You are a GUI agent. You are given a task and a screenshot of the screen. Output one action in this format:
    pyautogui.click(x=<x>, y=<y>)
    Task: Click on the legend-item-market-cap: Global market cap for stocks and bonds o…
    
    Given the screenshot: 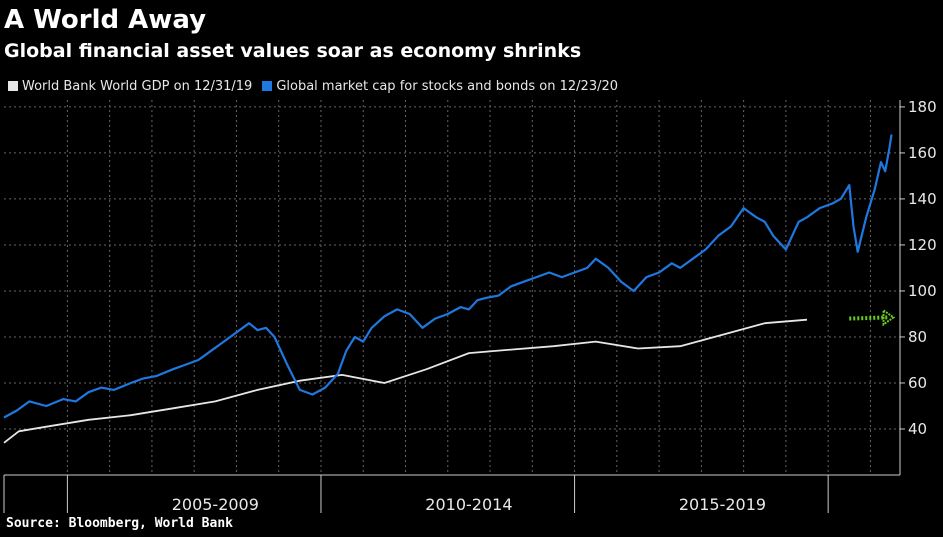 What is the action you would take?
    pyautogui.click(x=440, y=86)
    